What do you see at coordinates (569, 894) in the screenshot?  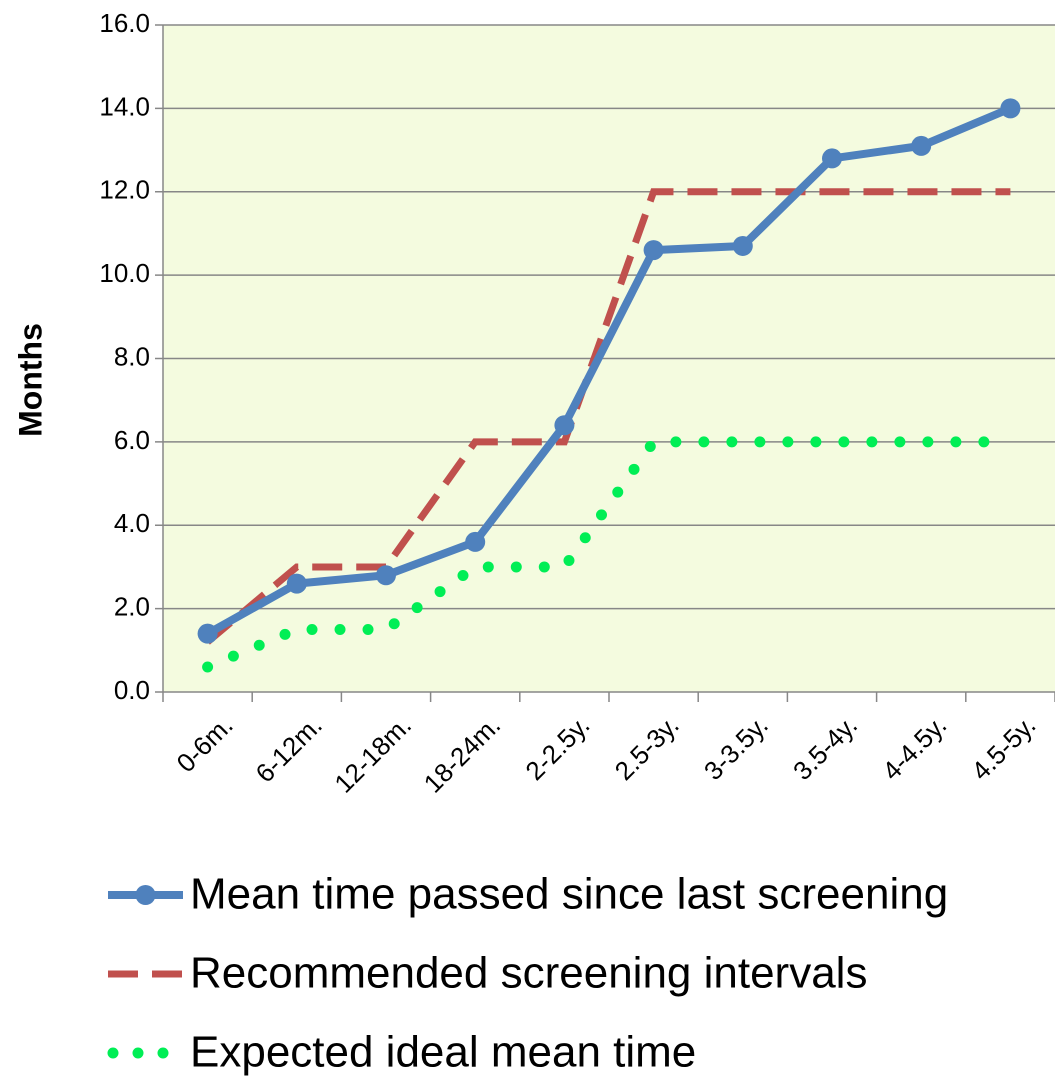 I see `legend-label: Mean time passed since last screening` at bounding box center [569, 894].